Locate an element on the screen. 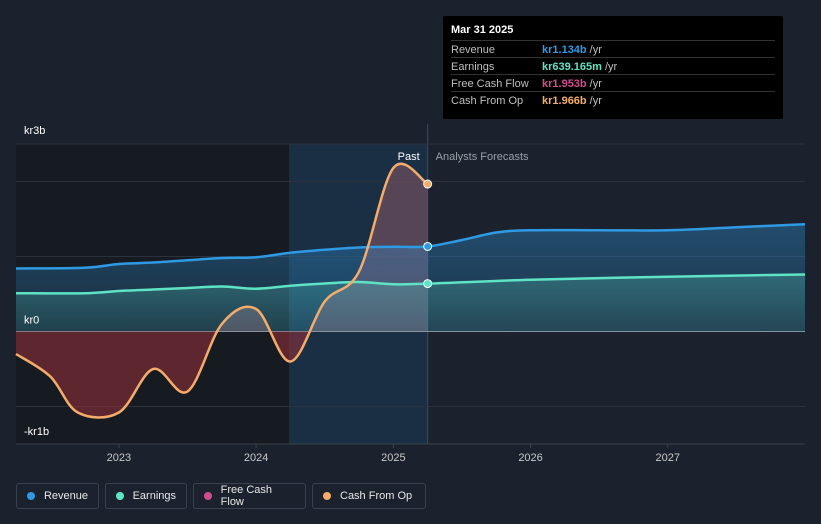 Image resolution: width=821 pixels, height=524 pixels. tooltip-label: Earnings is located at coordinates (473, 67).